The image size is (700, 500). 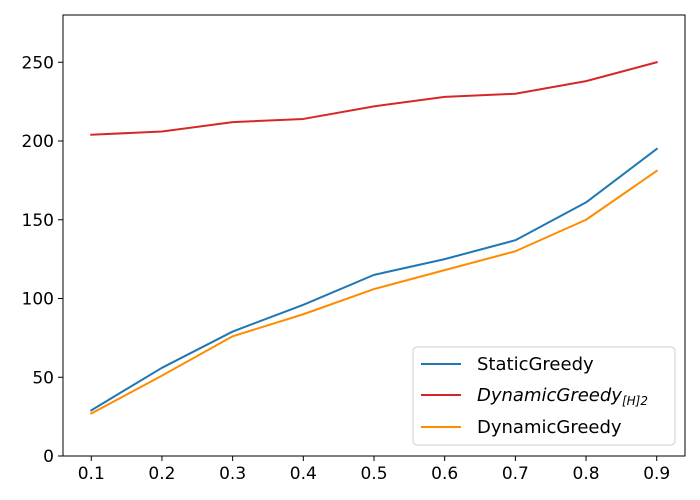 What do you see at coordinates (444, 474) in the screenshot?
I see `x-tick-label: 0.6` at bounding box center [444, 474].